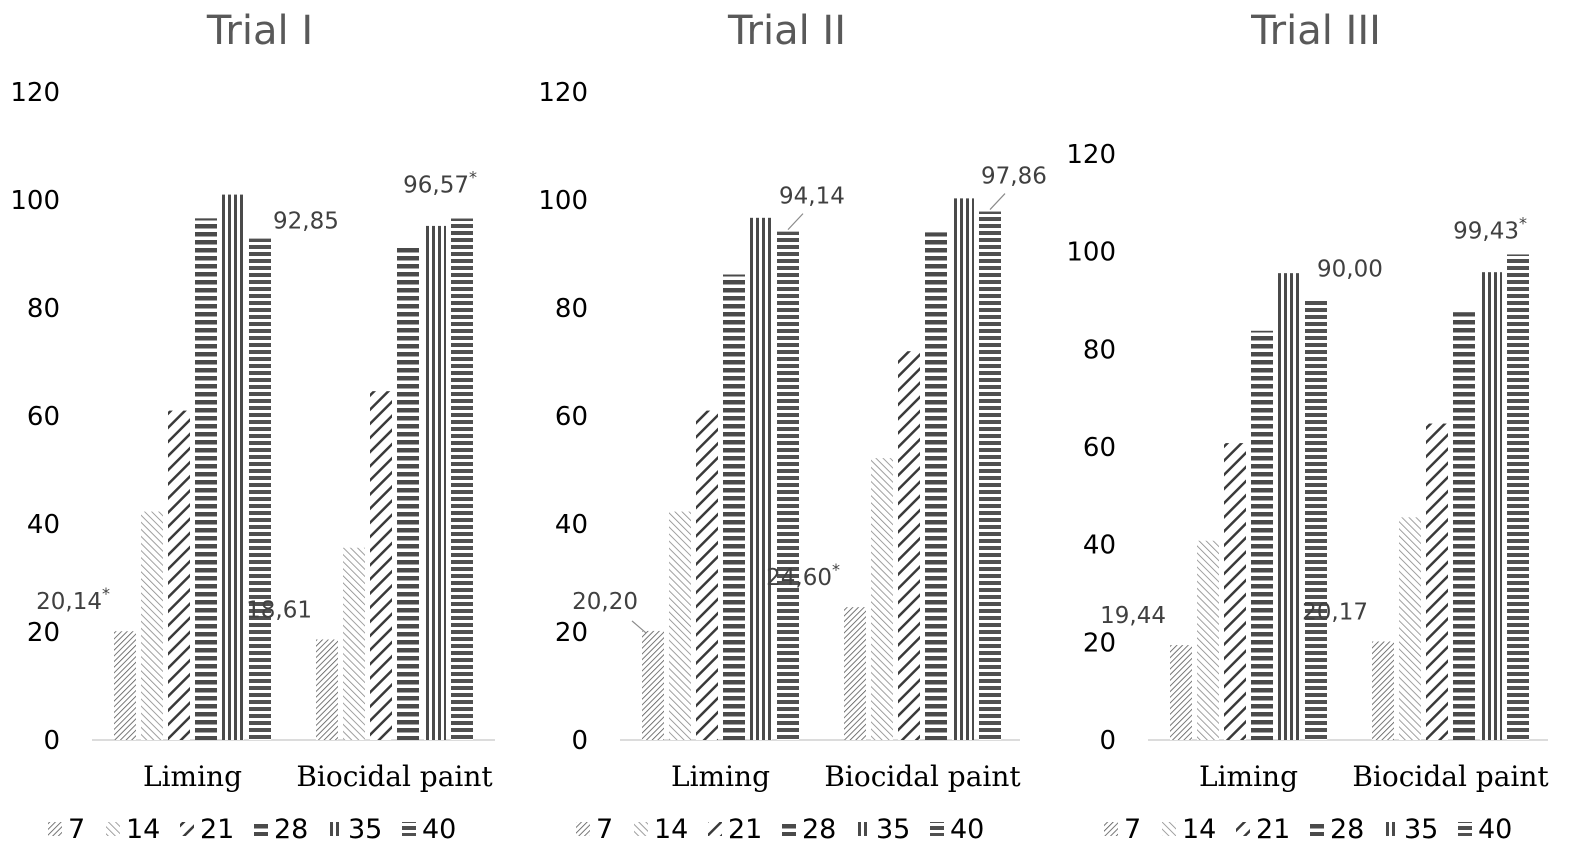 The height and width of the screenshot is (856, 1572). What do you see at coordinates (1315, 31) in the screenshot?
I see `chart-title: Trial III` at bounding box center [1315, 31].